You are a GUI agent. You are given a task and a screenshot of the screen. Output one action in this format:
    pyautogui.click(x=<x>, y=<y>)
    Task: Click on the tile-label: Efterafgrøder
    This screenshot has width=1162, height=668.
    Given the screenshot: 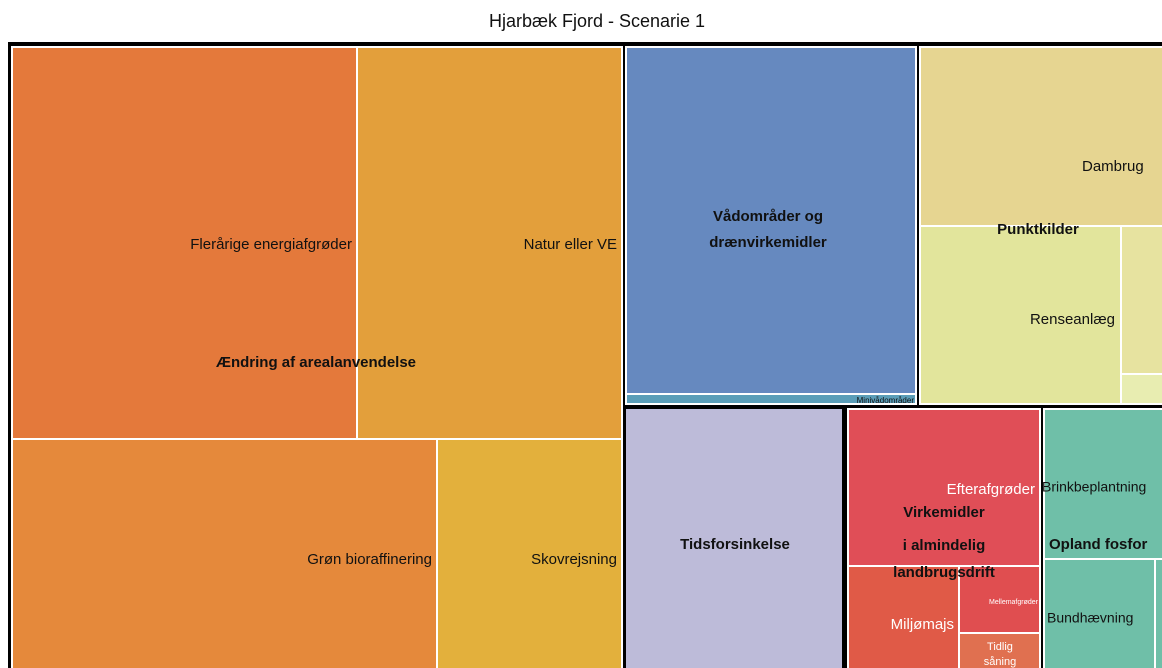 What is the action you would take?
    pyautogui.click(x=991, y=489)
    